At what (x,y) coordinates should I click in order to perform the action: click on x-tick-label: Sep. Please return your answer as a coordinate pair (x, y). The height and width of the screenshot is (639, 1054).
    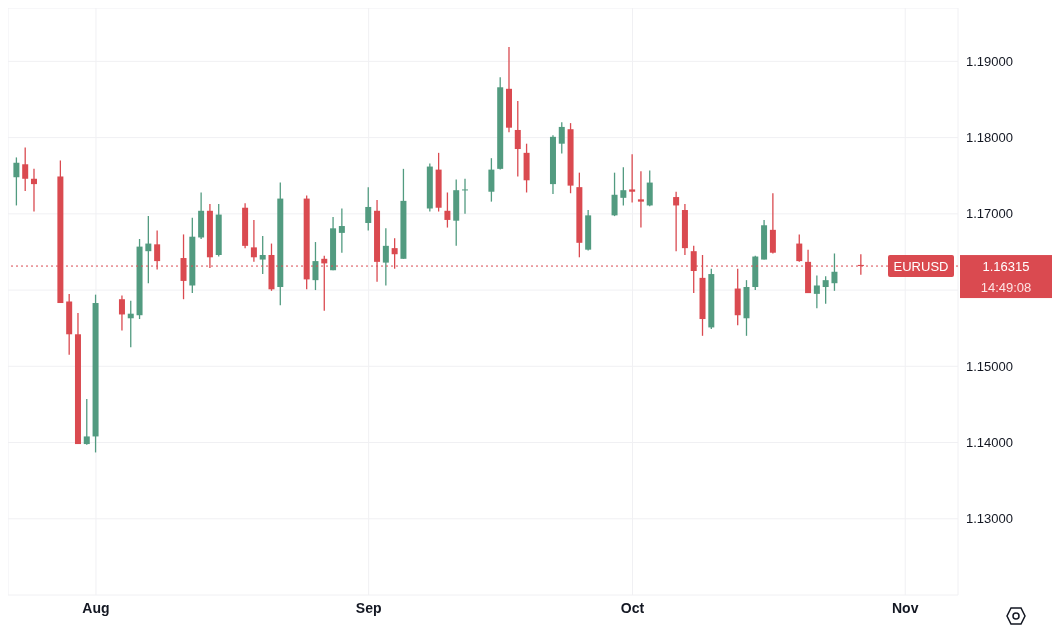
    Looking at the image, I should click on (368, 607).